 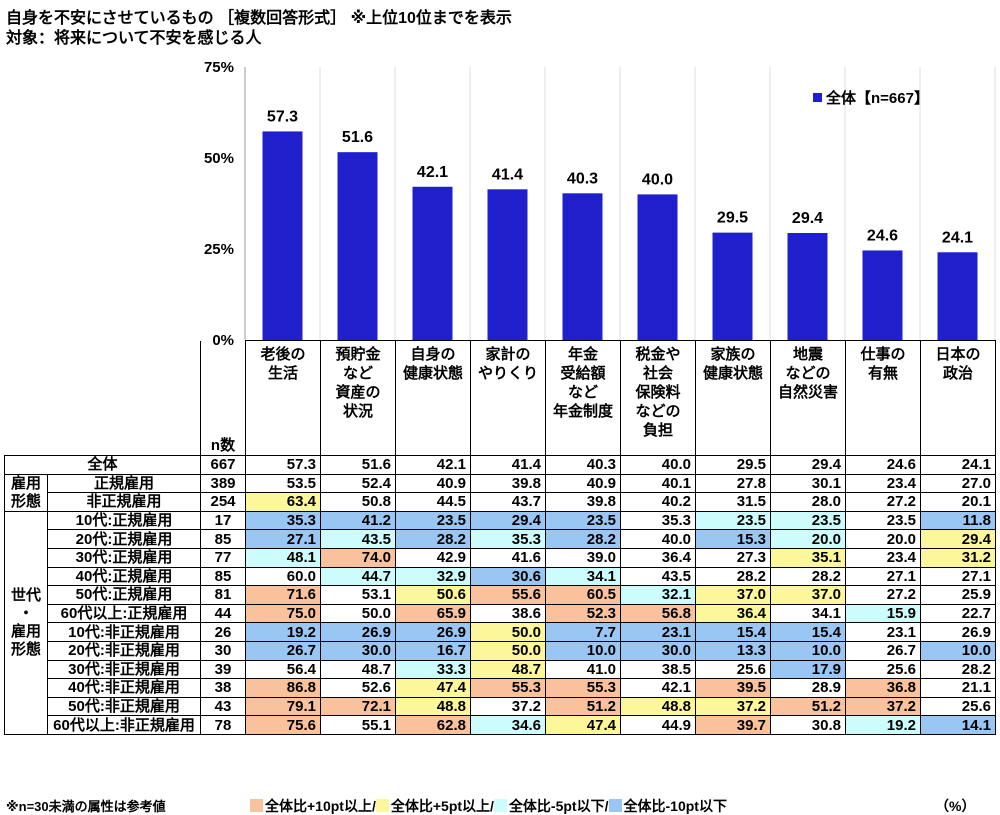 I want to click on row-label: 30代:非正規雇用, so click(x=124, y=669).